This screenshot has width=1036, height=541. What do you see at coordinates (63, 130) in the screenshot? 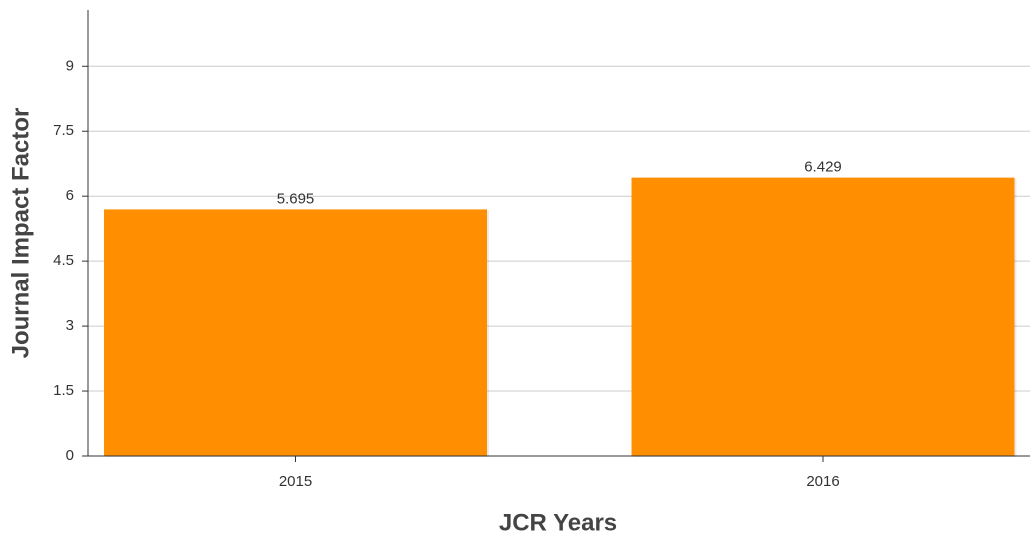
I see `y-tick-label: 7.5` at bounding box center [63, 130].